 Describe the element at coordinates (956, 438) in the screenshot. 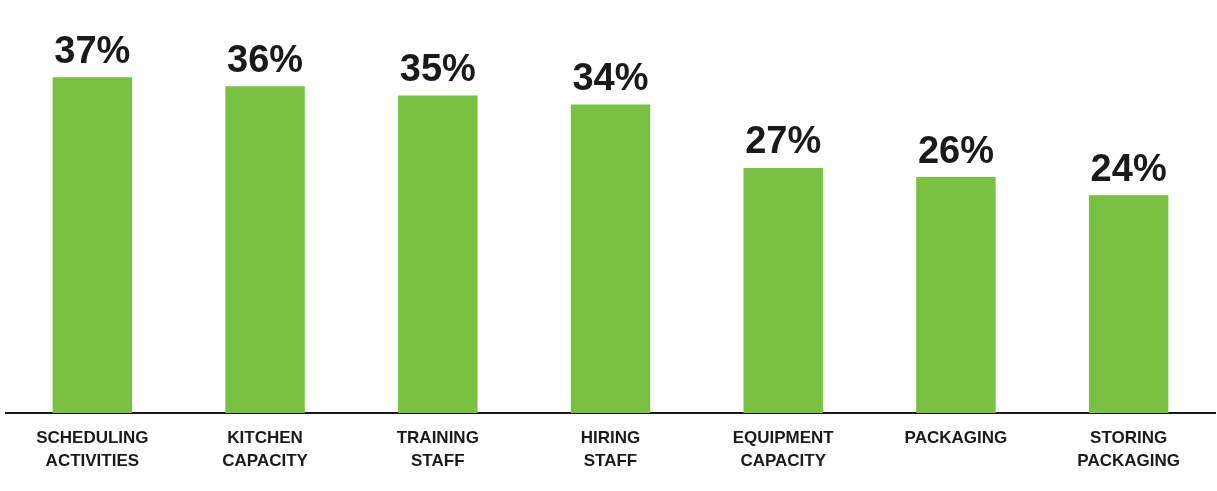

I see `x-tick-label: PACKAGING` at that location.